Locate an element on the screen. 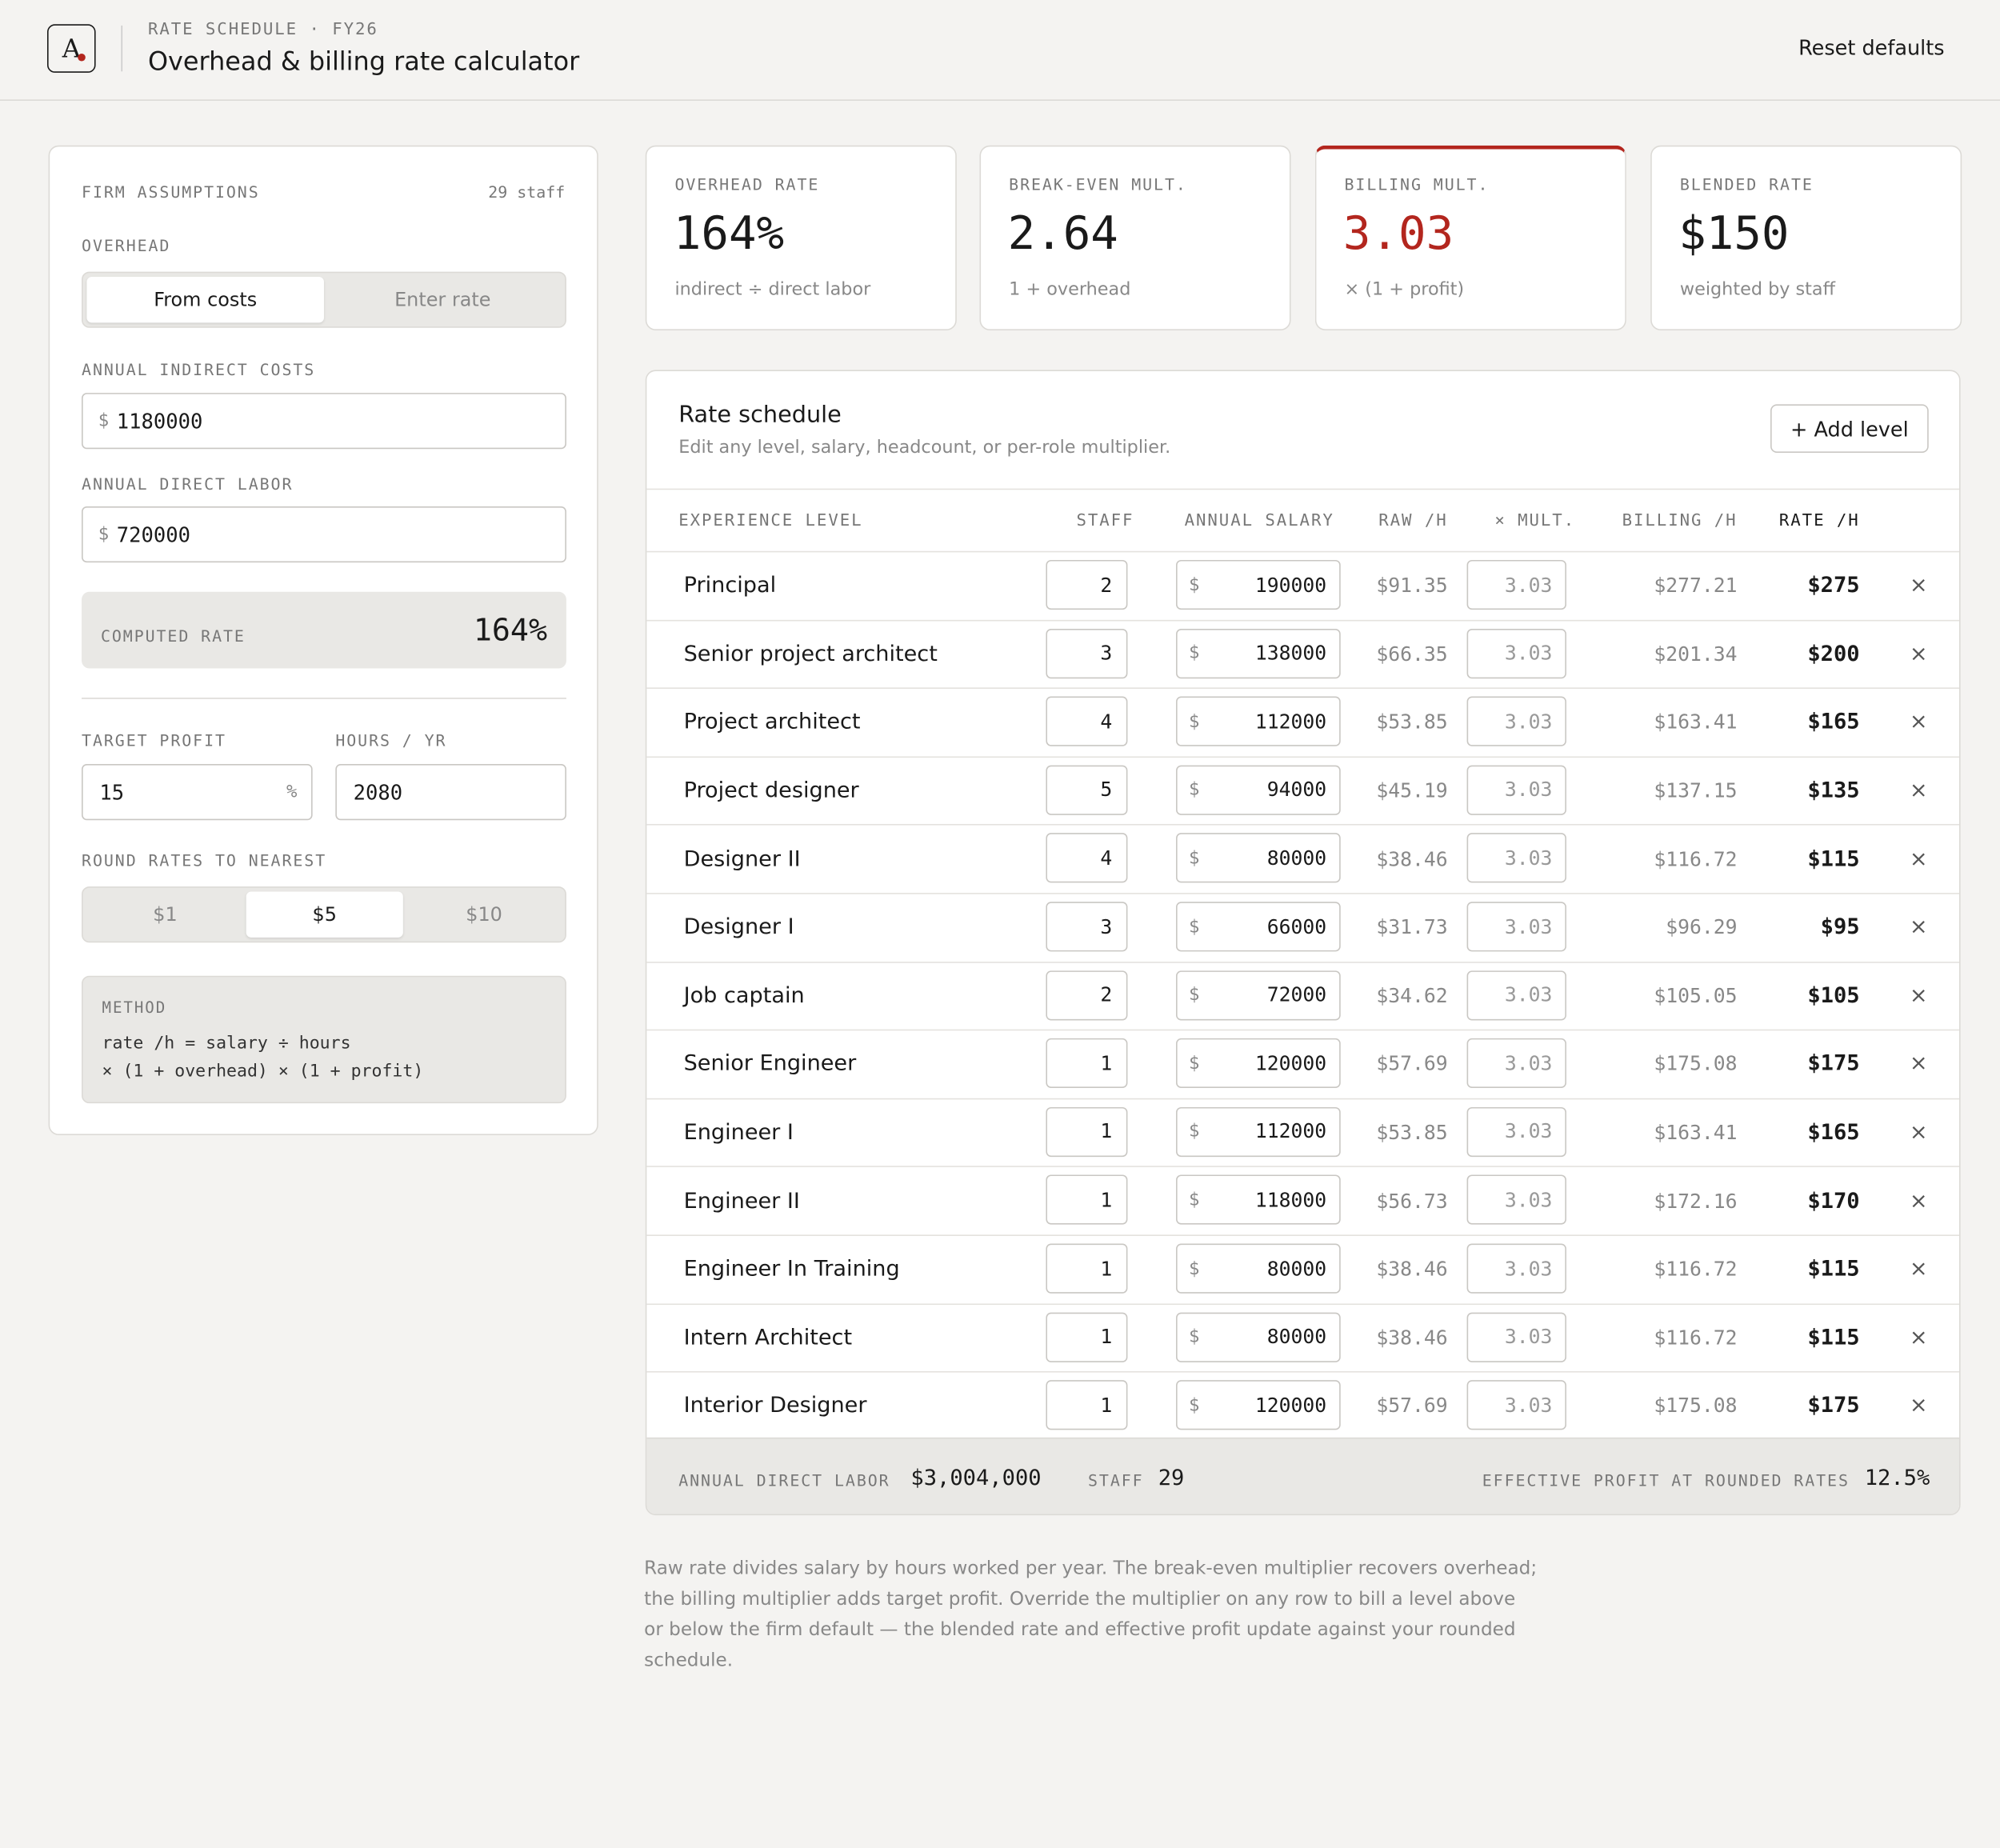 Image resolution: width=2000 pixels, height=1848 pixels. indirect-input: $1180000 is located at coordinates (324, 421).